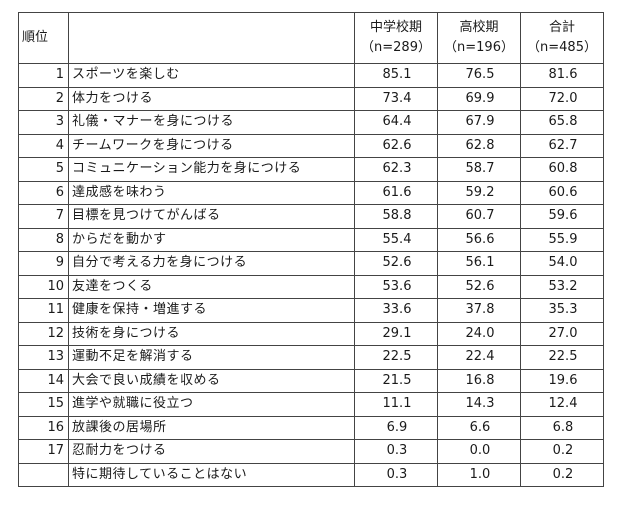 The image size is (618, 513). I want to click on table-row: 12 技術を身につける 29.1 24.0 27.0, so click(311, 333).